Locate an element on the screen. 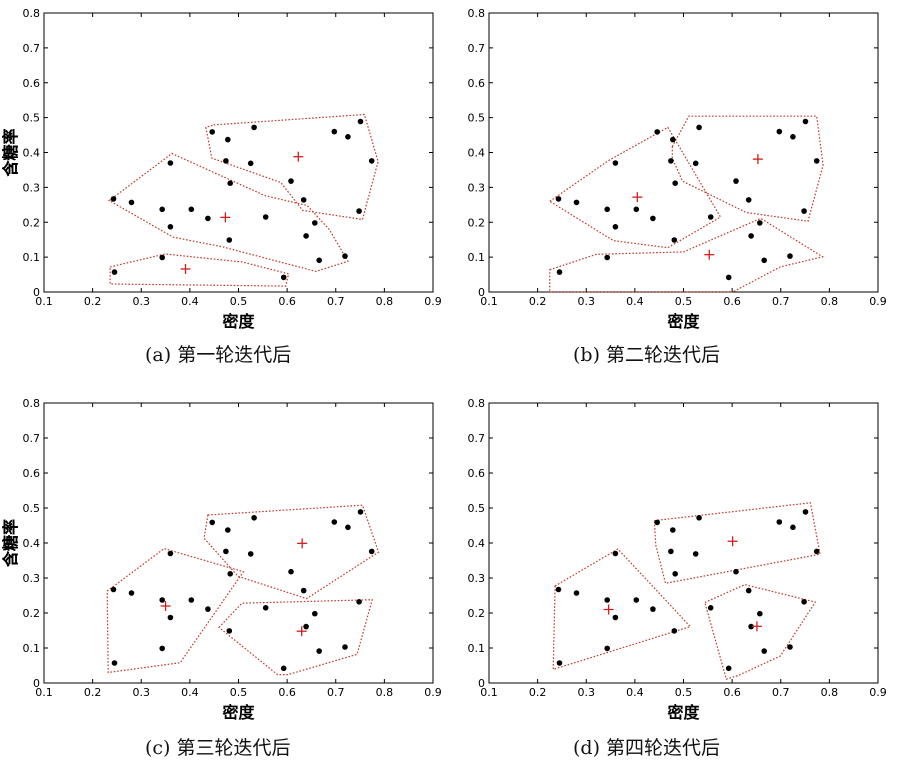  x-tick-label: 0.6 is located at coordinates (287, 301).